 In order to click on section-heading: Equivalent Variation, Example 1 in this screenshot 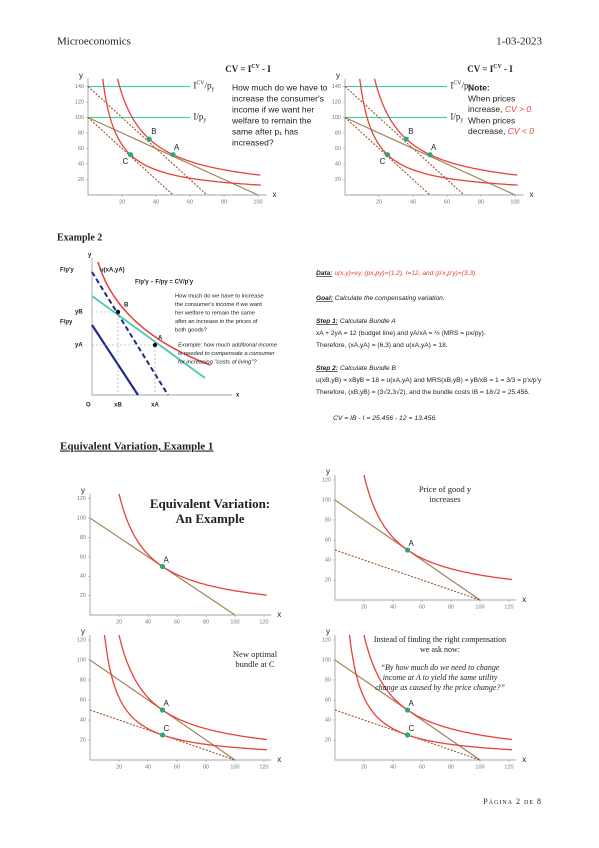, I will do `click(136, 447)`.